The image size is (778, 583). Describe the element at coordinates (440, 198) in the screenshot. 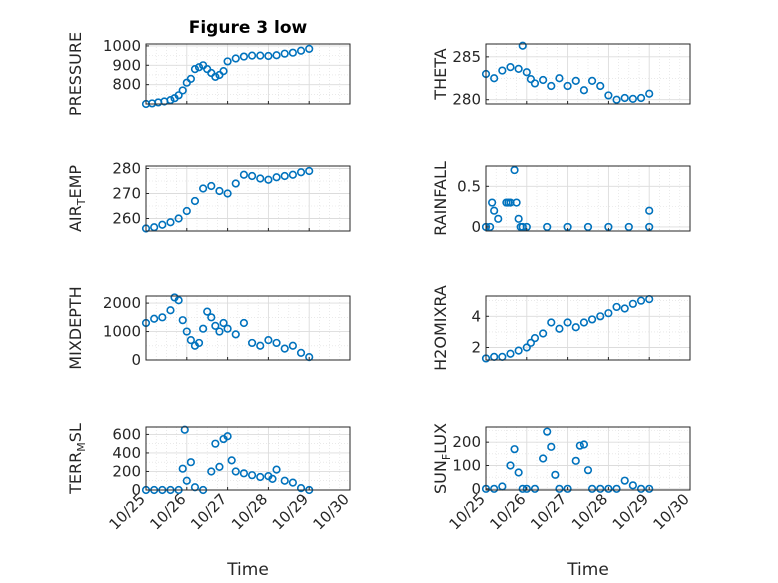

I see `y-axis-label: RAINFALL` at that location.